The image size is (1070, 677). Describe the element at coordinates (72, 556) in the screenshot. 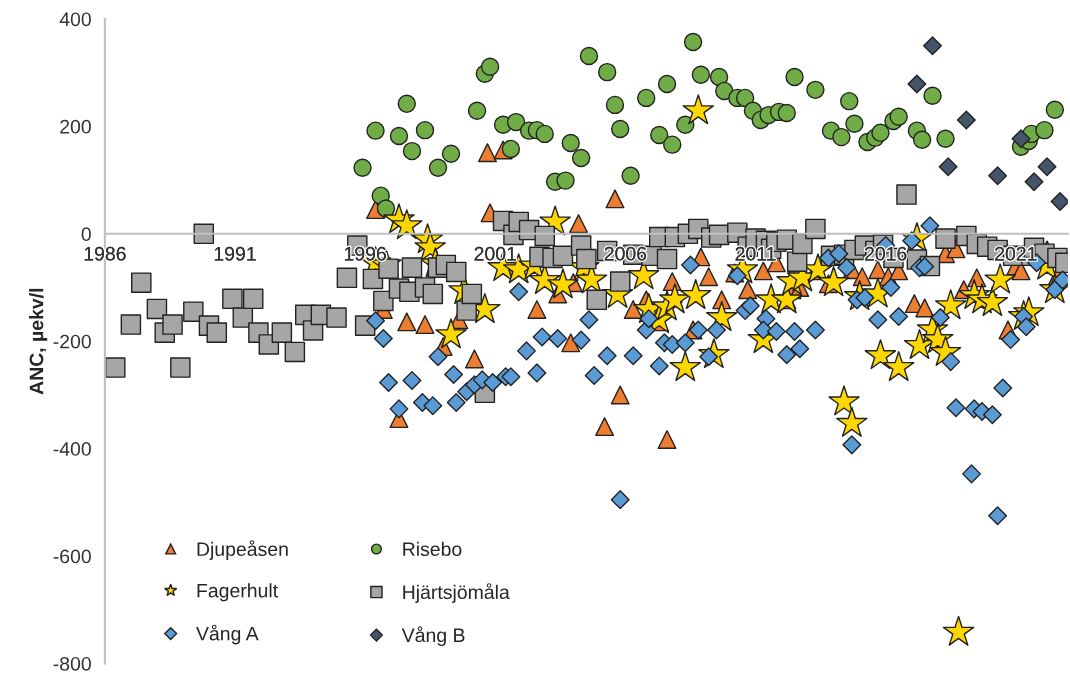

I see `y-tick-label: -600` at that location.